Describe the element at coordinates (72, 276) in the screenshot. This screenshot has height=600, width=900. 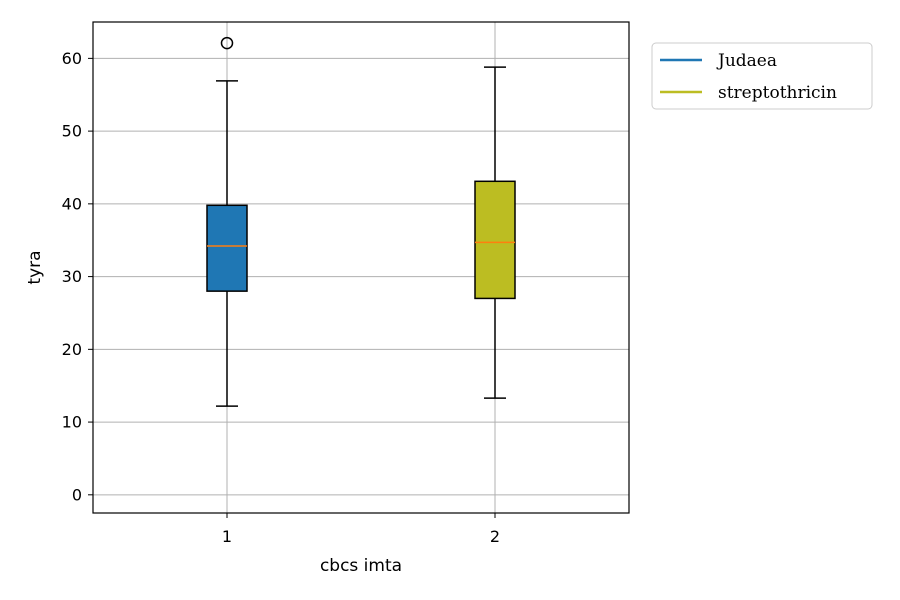
I see `y-tick-label: 30` at that location.